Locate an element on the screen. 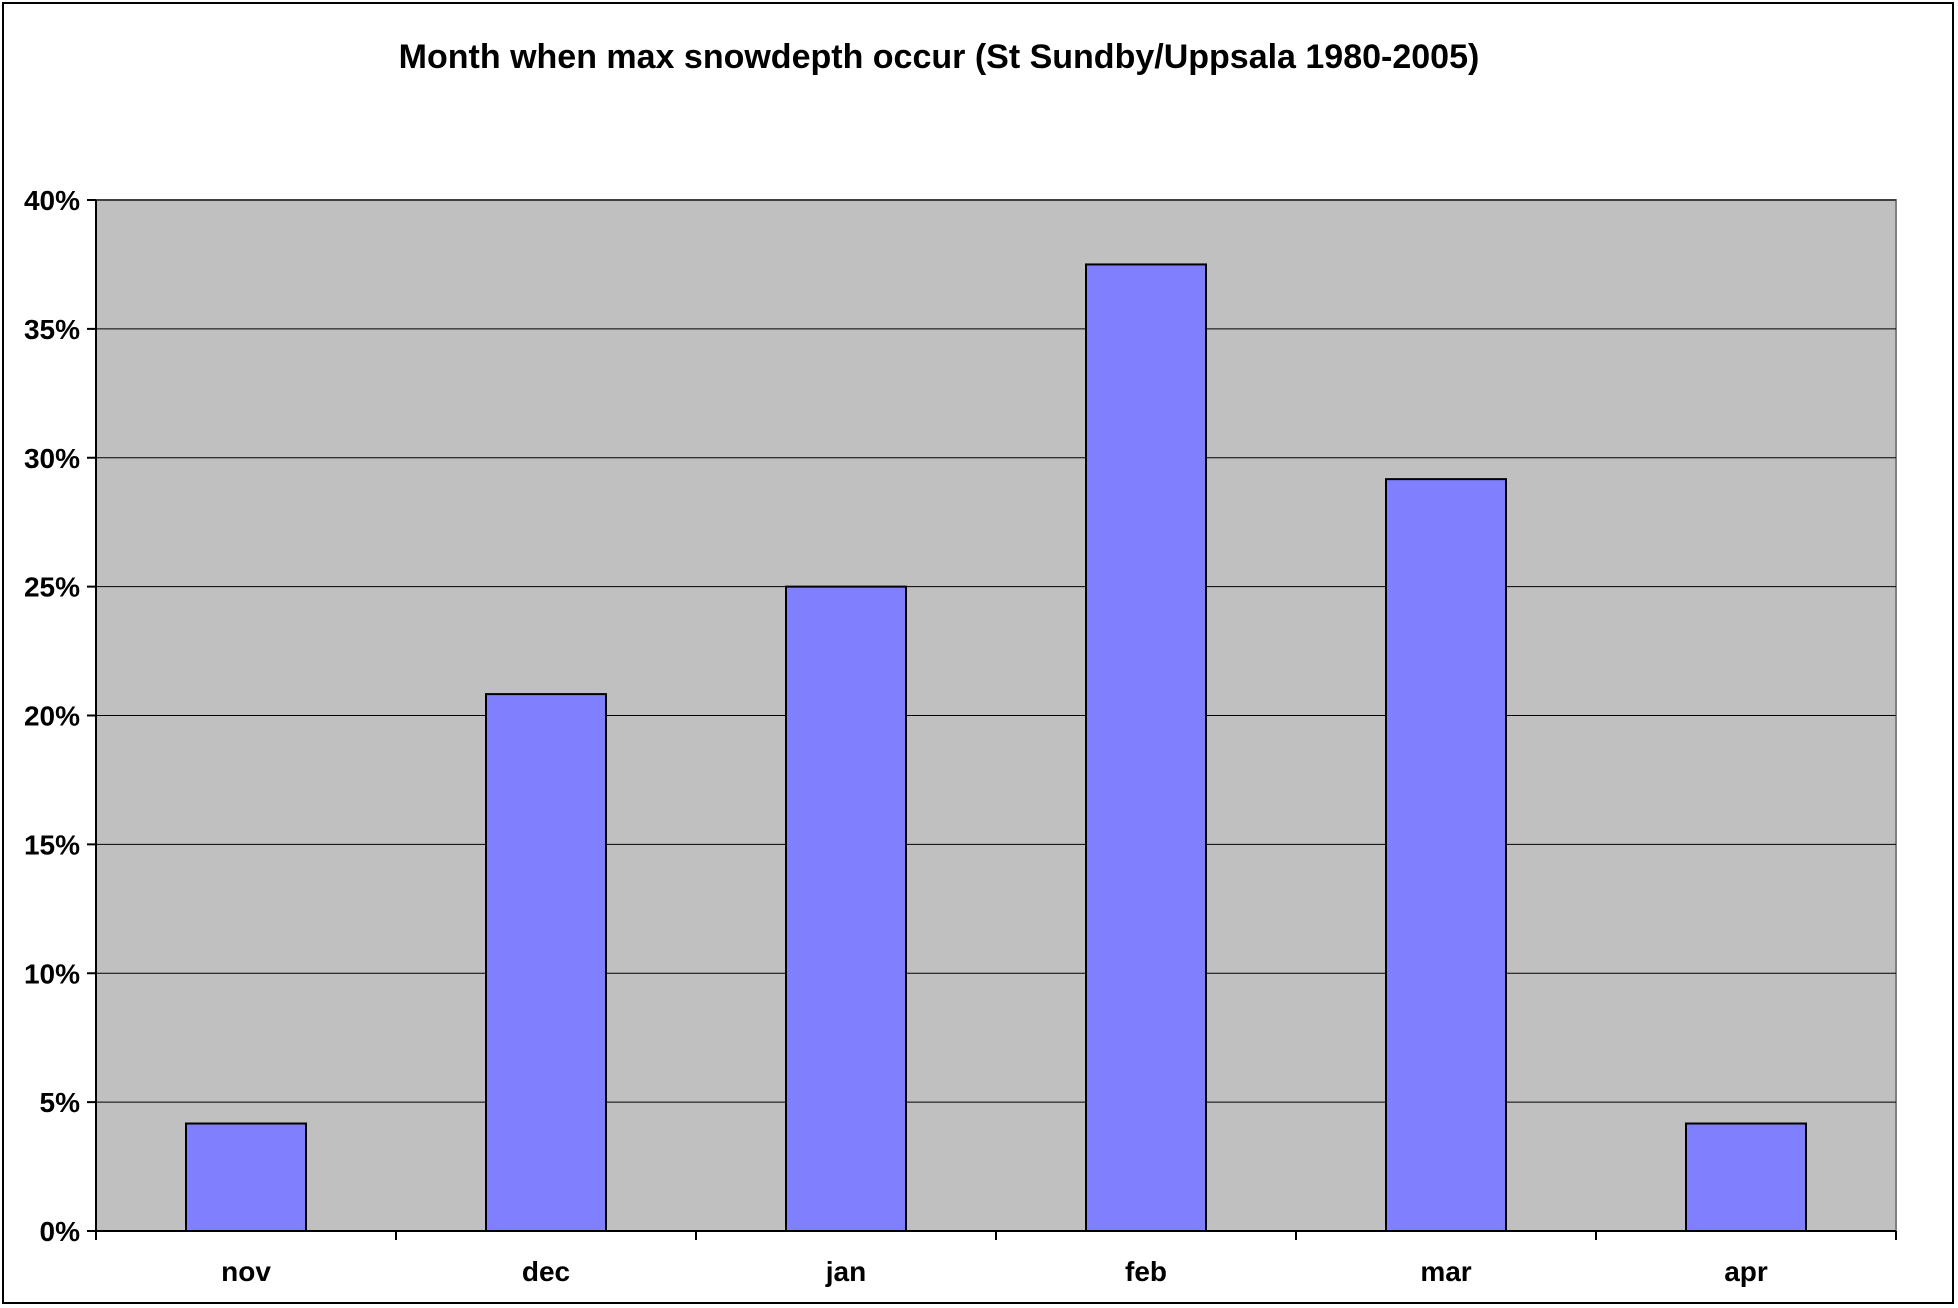 The image size is (1958, 1308). y-tick-label: 15% is located at coordinates (52, 844).